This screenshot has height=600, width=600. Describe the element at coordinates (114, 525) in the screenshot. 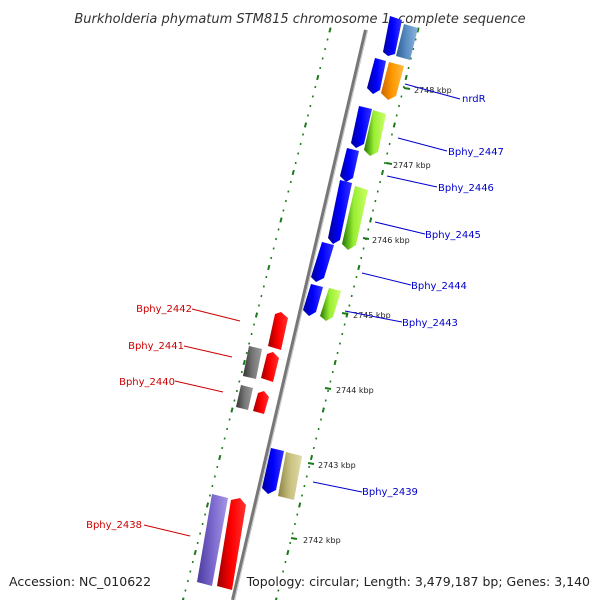

I see `label-bphy-2438: Bphy_2438` at that location.